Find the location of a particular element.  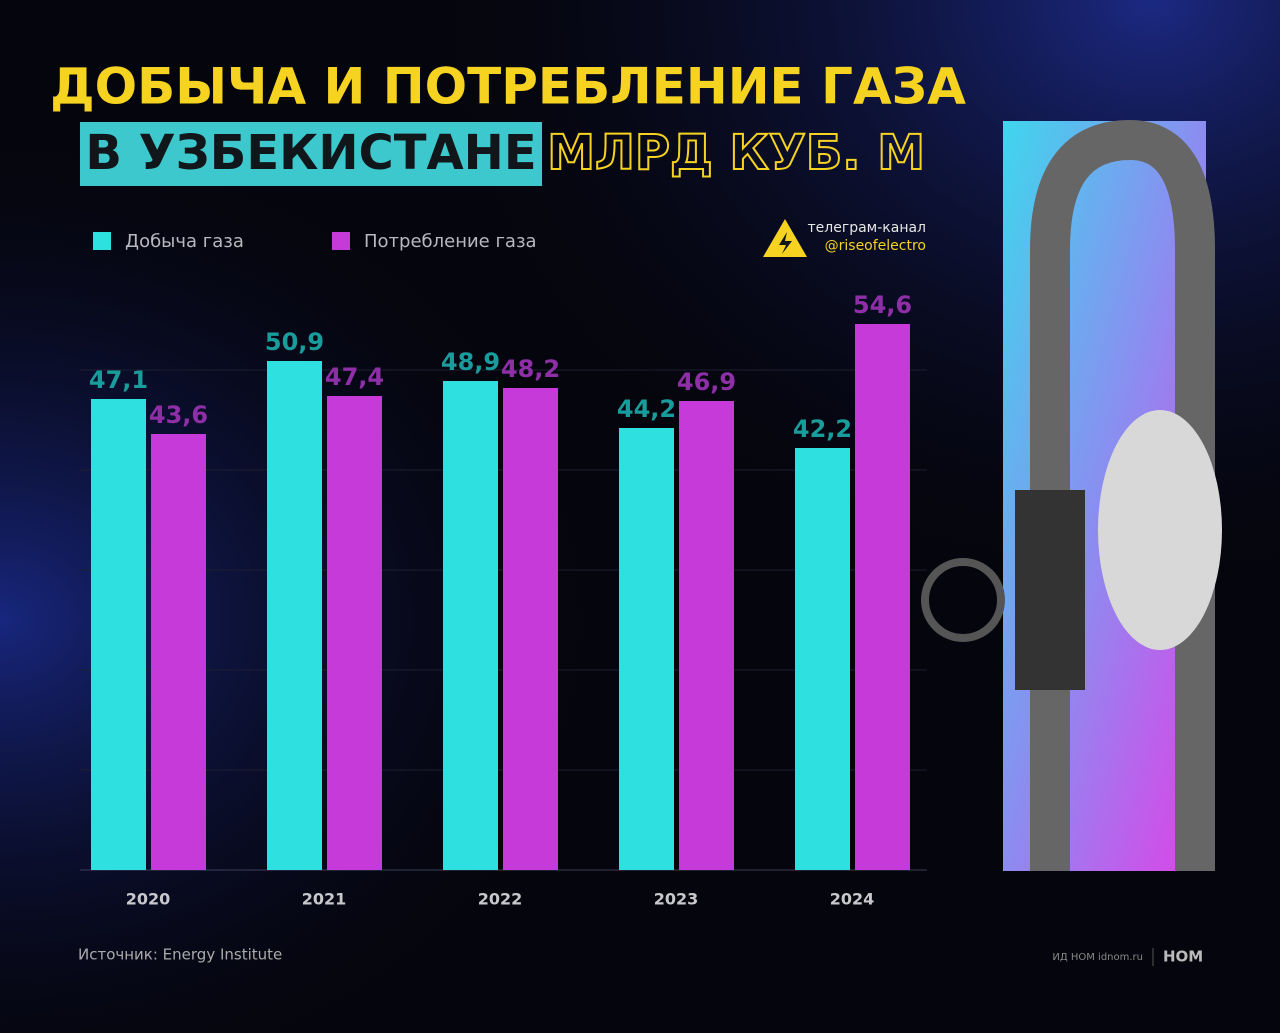

unit-label: МЛРД КУБ. М is located at coordinates (736, 153).